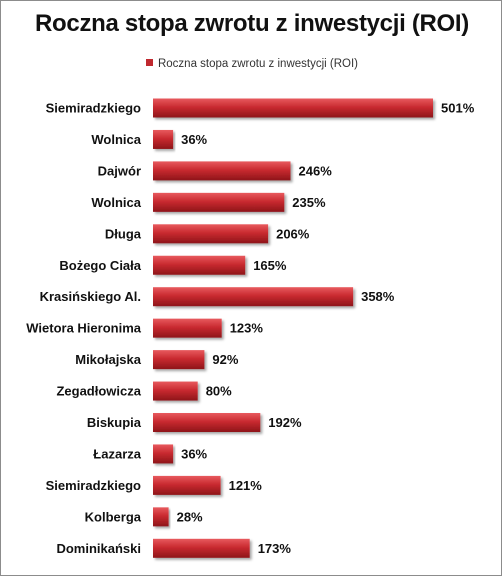 The image size is (504, 578). What do you see at coordinates (275, 548) in the screenshot?
I see `value-label: 173%` at bounding box center [275, 548].